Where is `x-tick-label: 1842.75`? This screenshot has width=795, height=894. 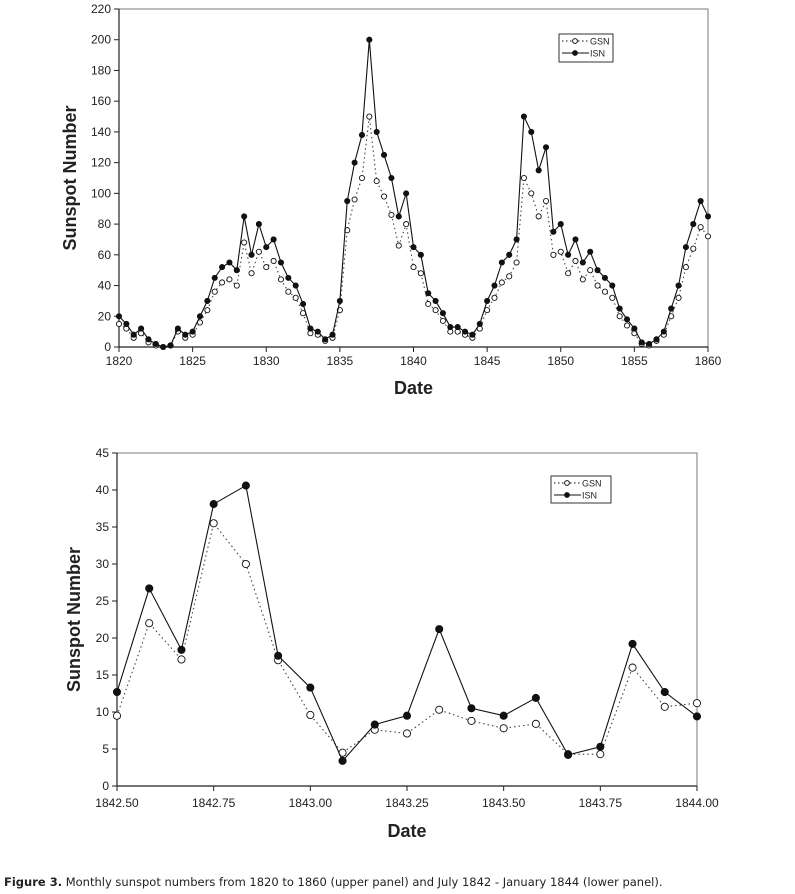
x-tick-label: 1842.75 is located at coordinates (214, 803).